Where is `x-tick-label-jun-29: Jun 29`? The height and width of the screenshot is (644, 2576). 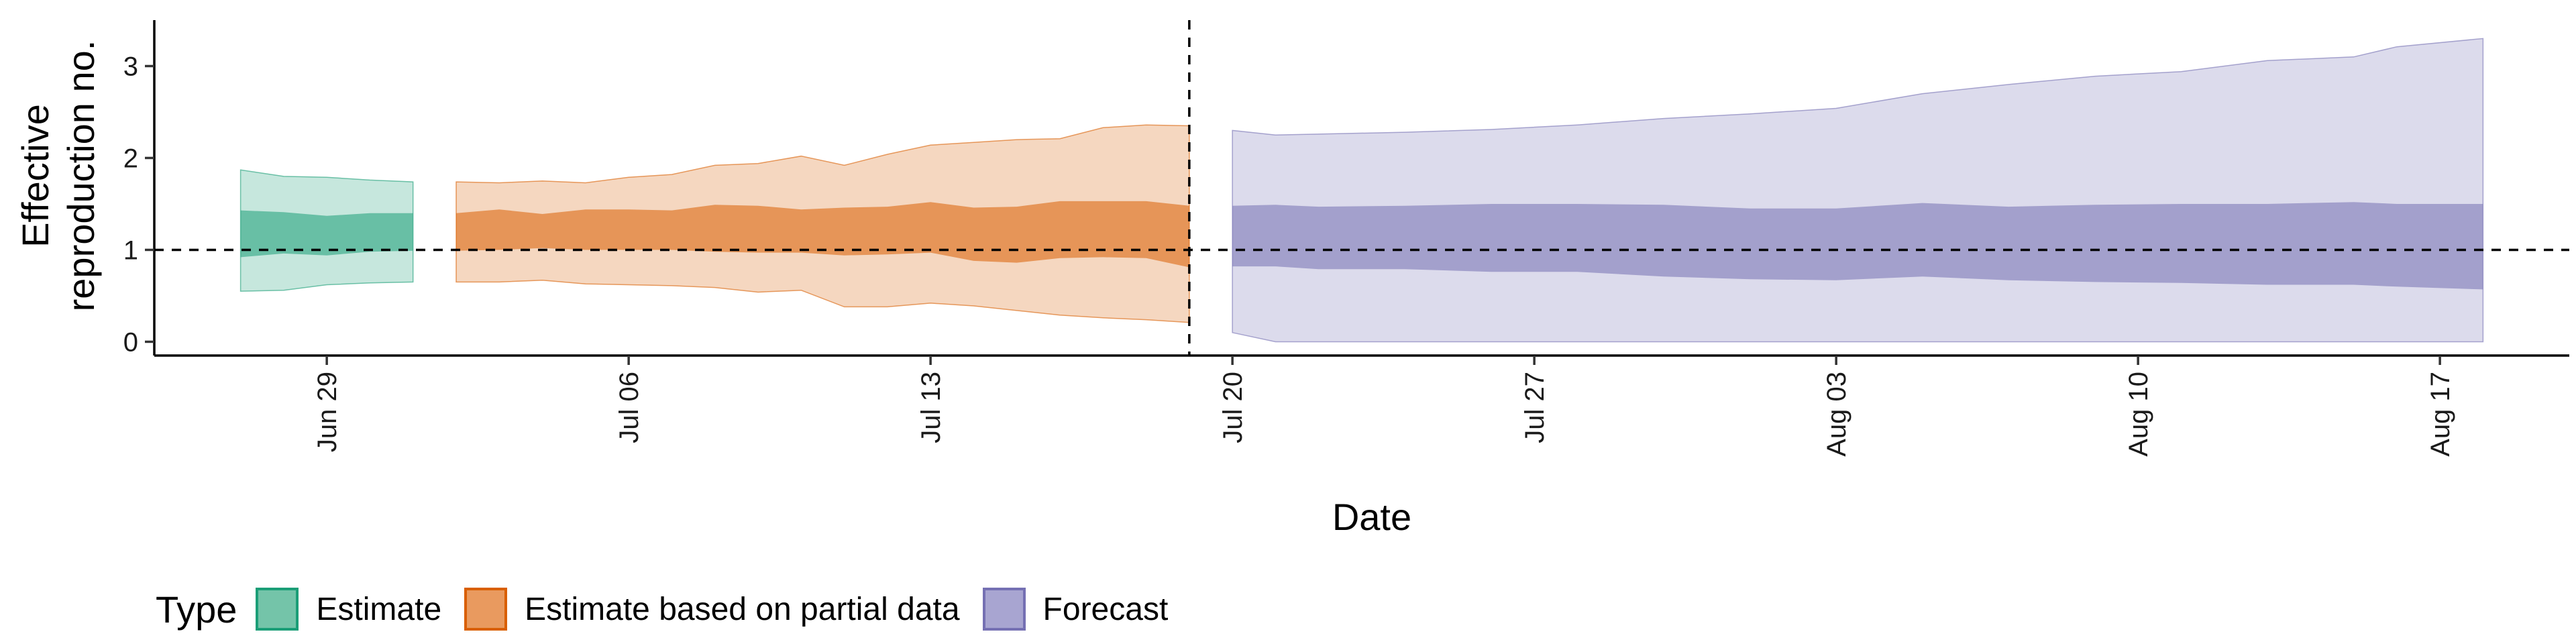
x-tick-label-jun-29: Jun 29 is located at coordinates (327, 412).